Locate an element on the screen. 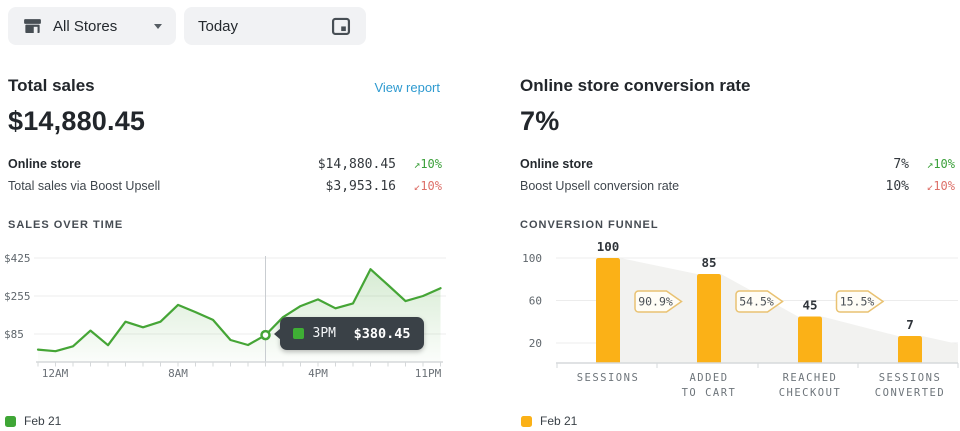  svg-text: 4PM is located at coordinates (318, 373).